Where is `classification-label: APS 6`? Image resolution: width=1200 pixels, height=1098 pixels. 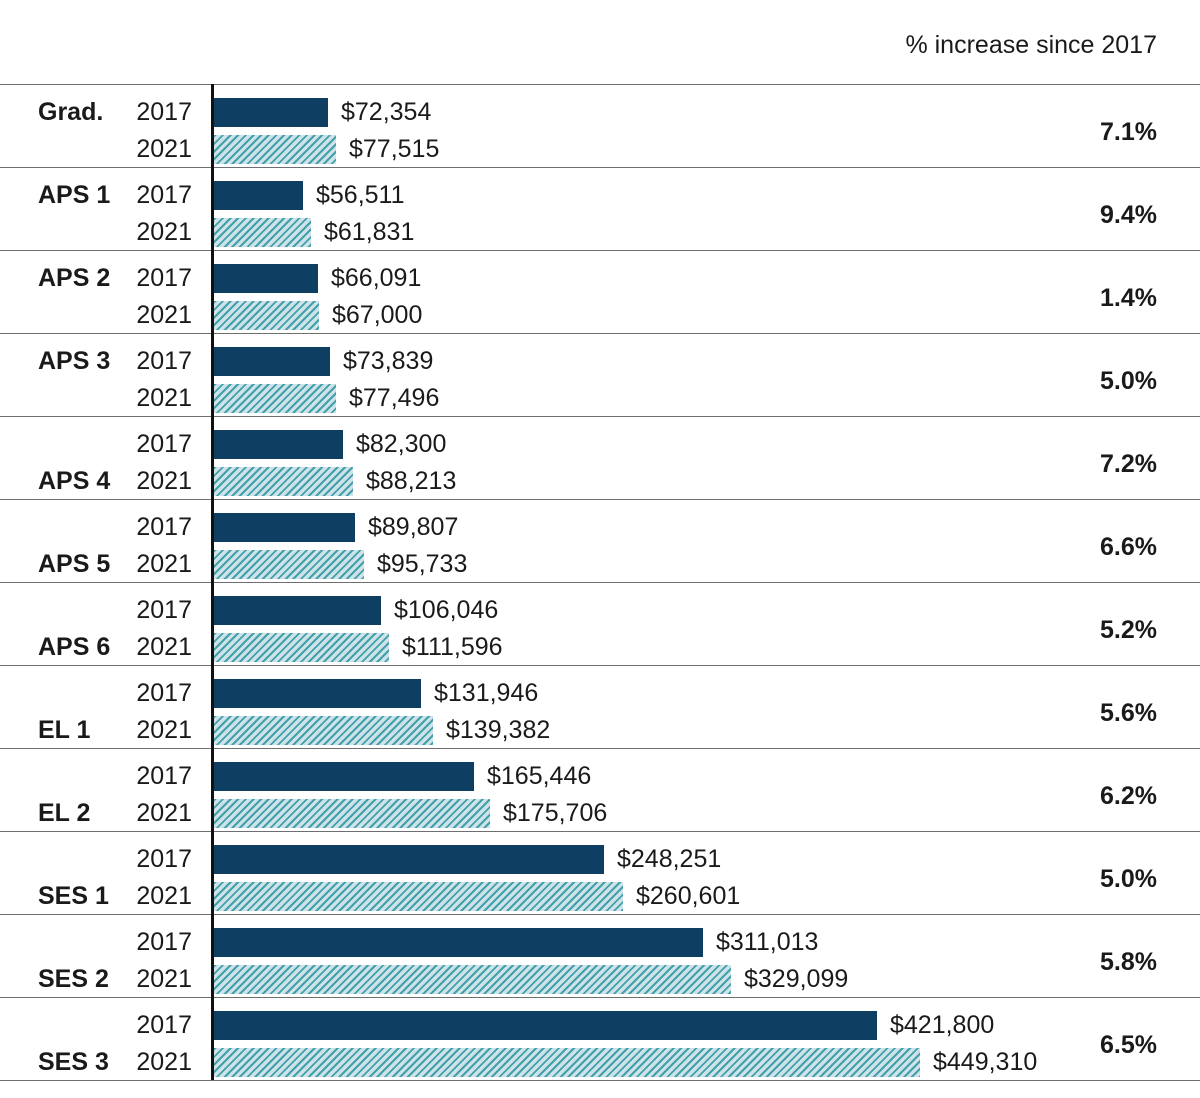
classification-label: APS 6 is located at coordinates (74, 647).